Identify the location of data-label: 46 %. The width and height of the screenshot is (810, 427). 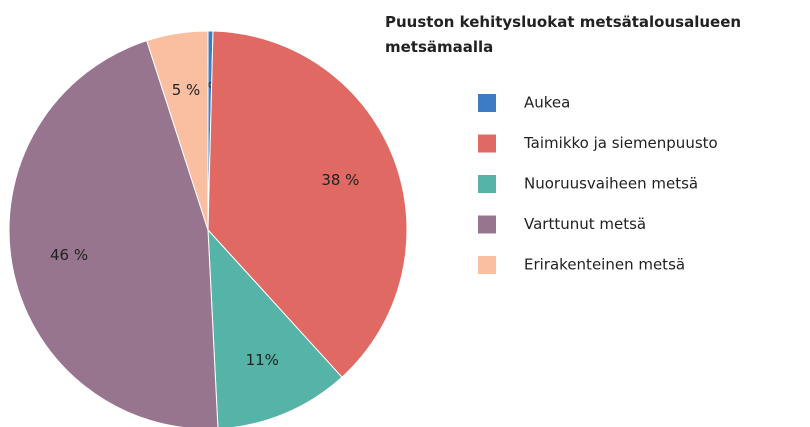
(69, 255).